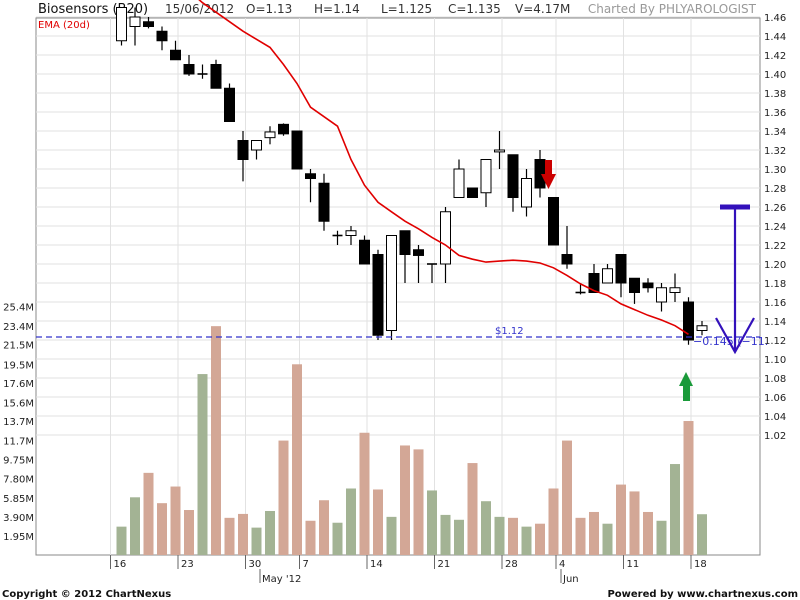 This screenshot has width=800, height=600. I want to click on price-tick-label: 1.10, so click(775, 360).